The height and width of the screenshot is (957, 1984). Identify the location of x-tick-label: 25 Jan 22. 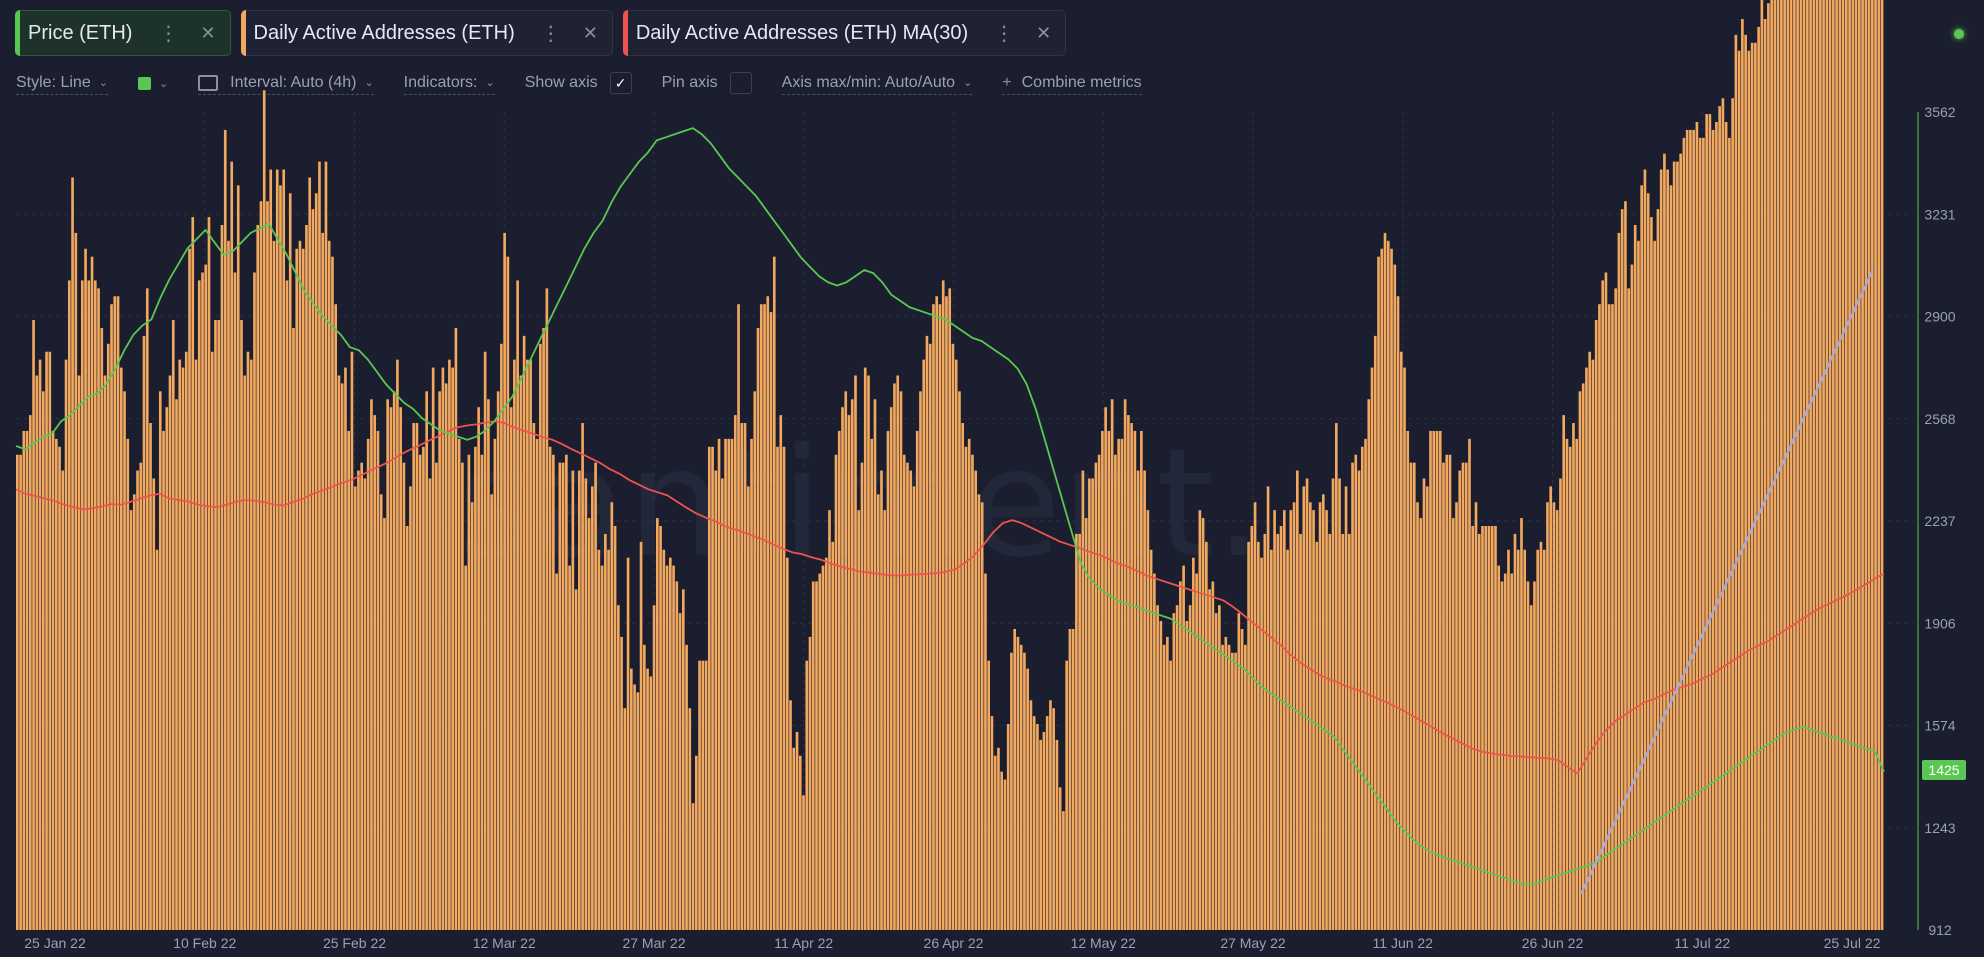
(55, 943).